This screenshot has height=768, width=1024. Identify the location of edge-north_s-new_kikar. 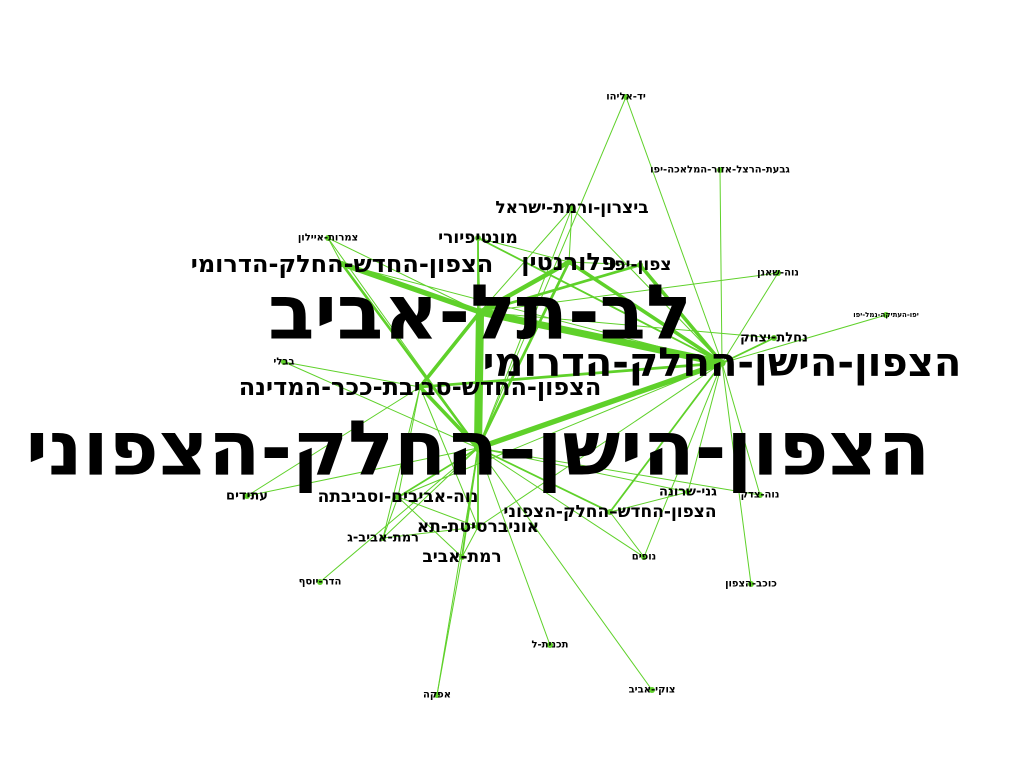
(571, 375).